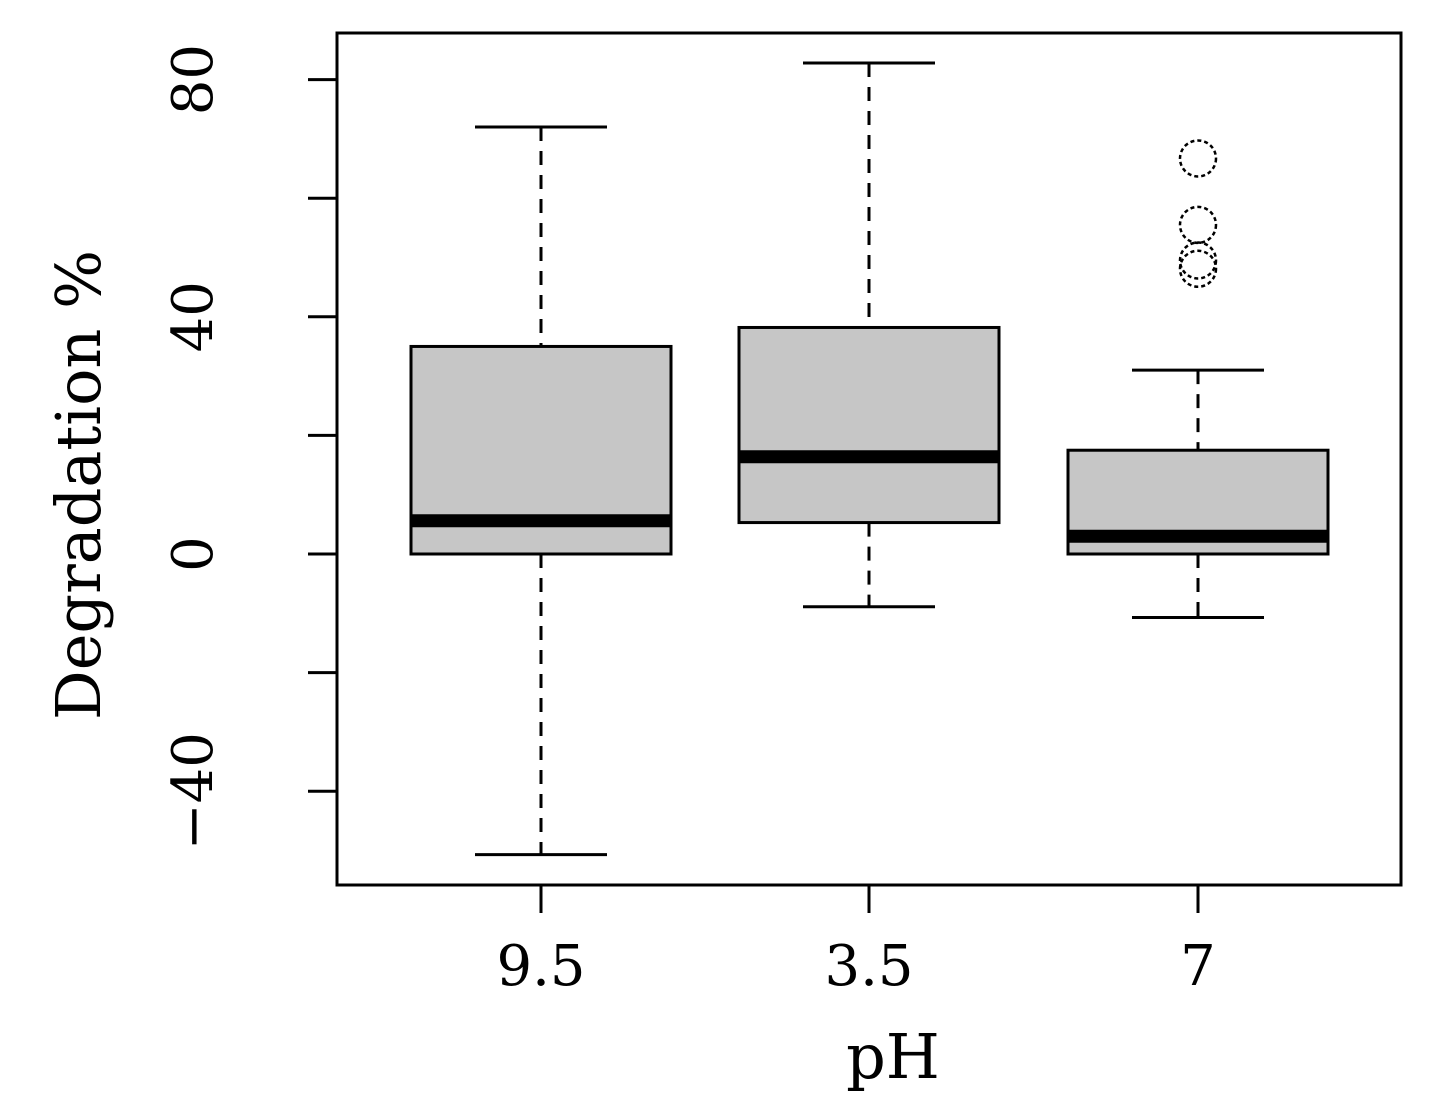 Image resolution: width=1433 pixels, height=1118 pixels. I want to click on y-axis-label: Degradation %, so click(78, 485).